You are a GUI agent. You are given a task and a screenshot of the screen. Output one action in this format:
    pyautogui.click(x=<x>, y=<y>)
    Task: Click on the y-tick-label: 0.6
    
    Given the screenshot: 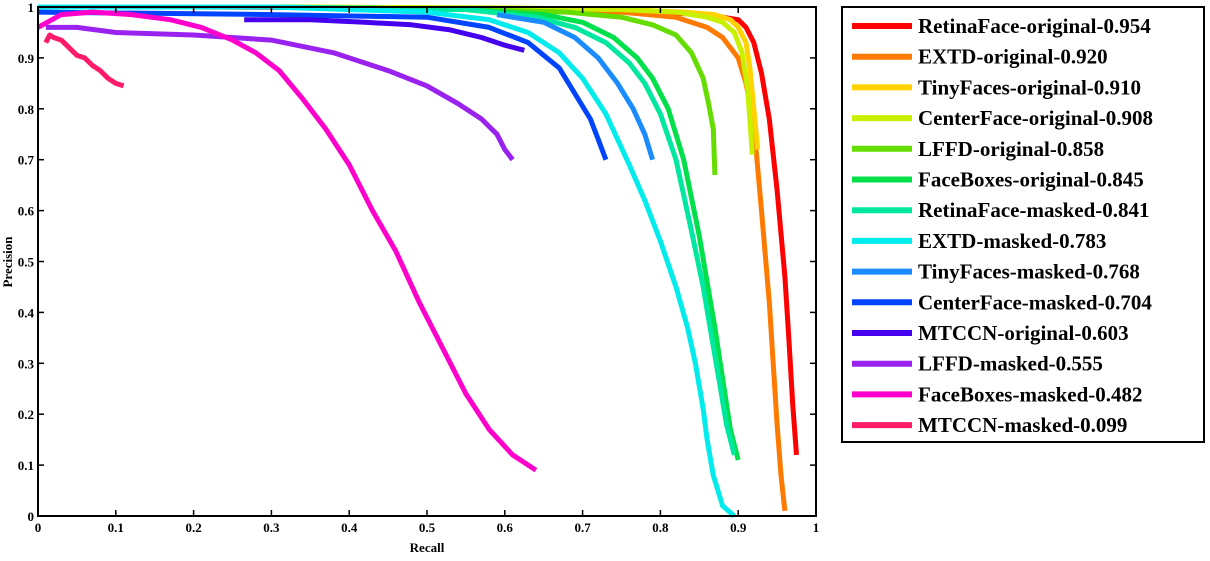 What is the action you would take?
    pyautogui.click(x=26, y=211)
    